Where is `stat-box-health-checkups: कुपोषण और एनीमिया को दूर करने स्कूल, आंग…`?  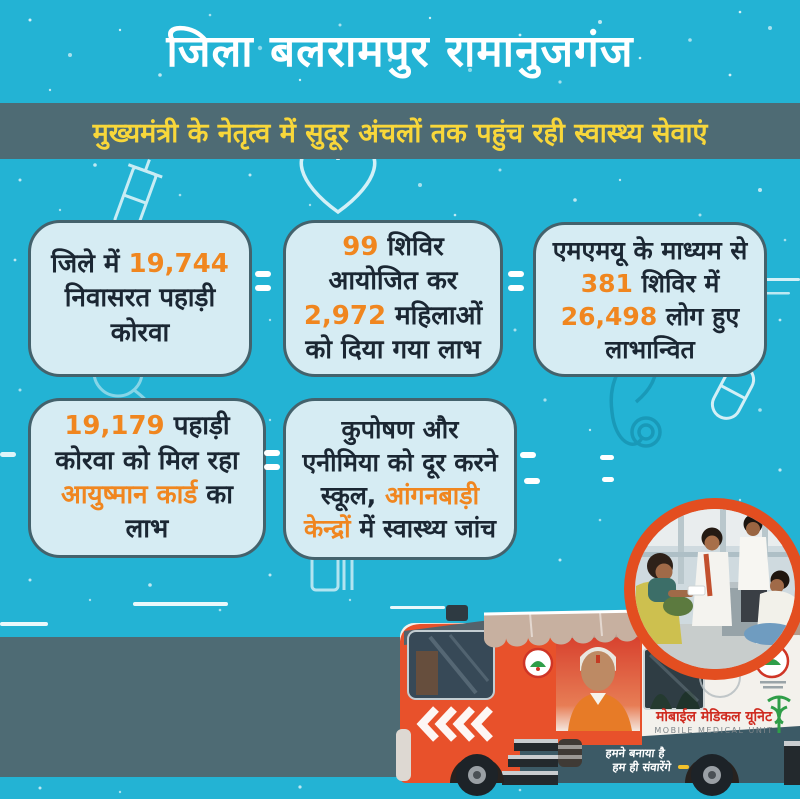 stat-box-health-checkups: कुपोषण और एनीमिया को दूर करने स्कूल, आंग… is located at coordinates (400, 479).